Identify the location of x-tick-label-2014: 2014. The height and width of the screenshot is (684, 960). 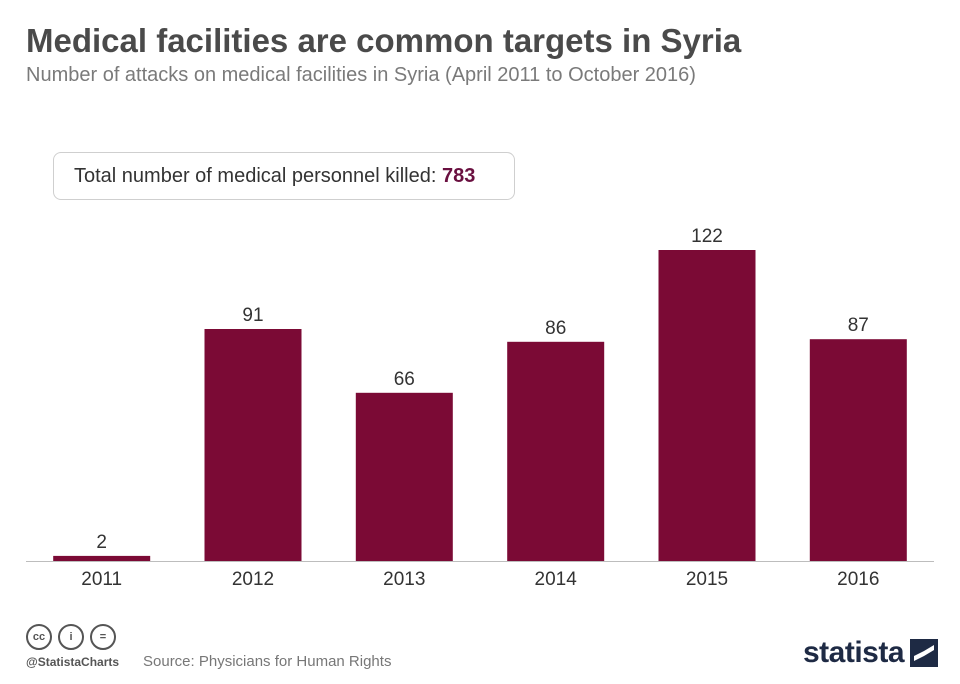
(556, 579).